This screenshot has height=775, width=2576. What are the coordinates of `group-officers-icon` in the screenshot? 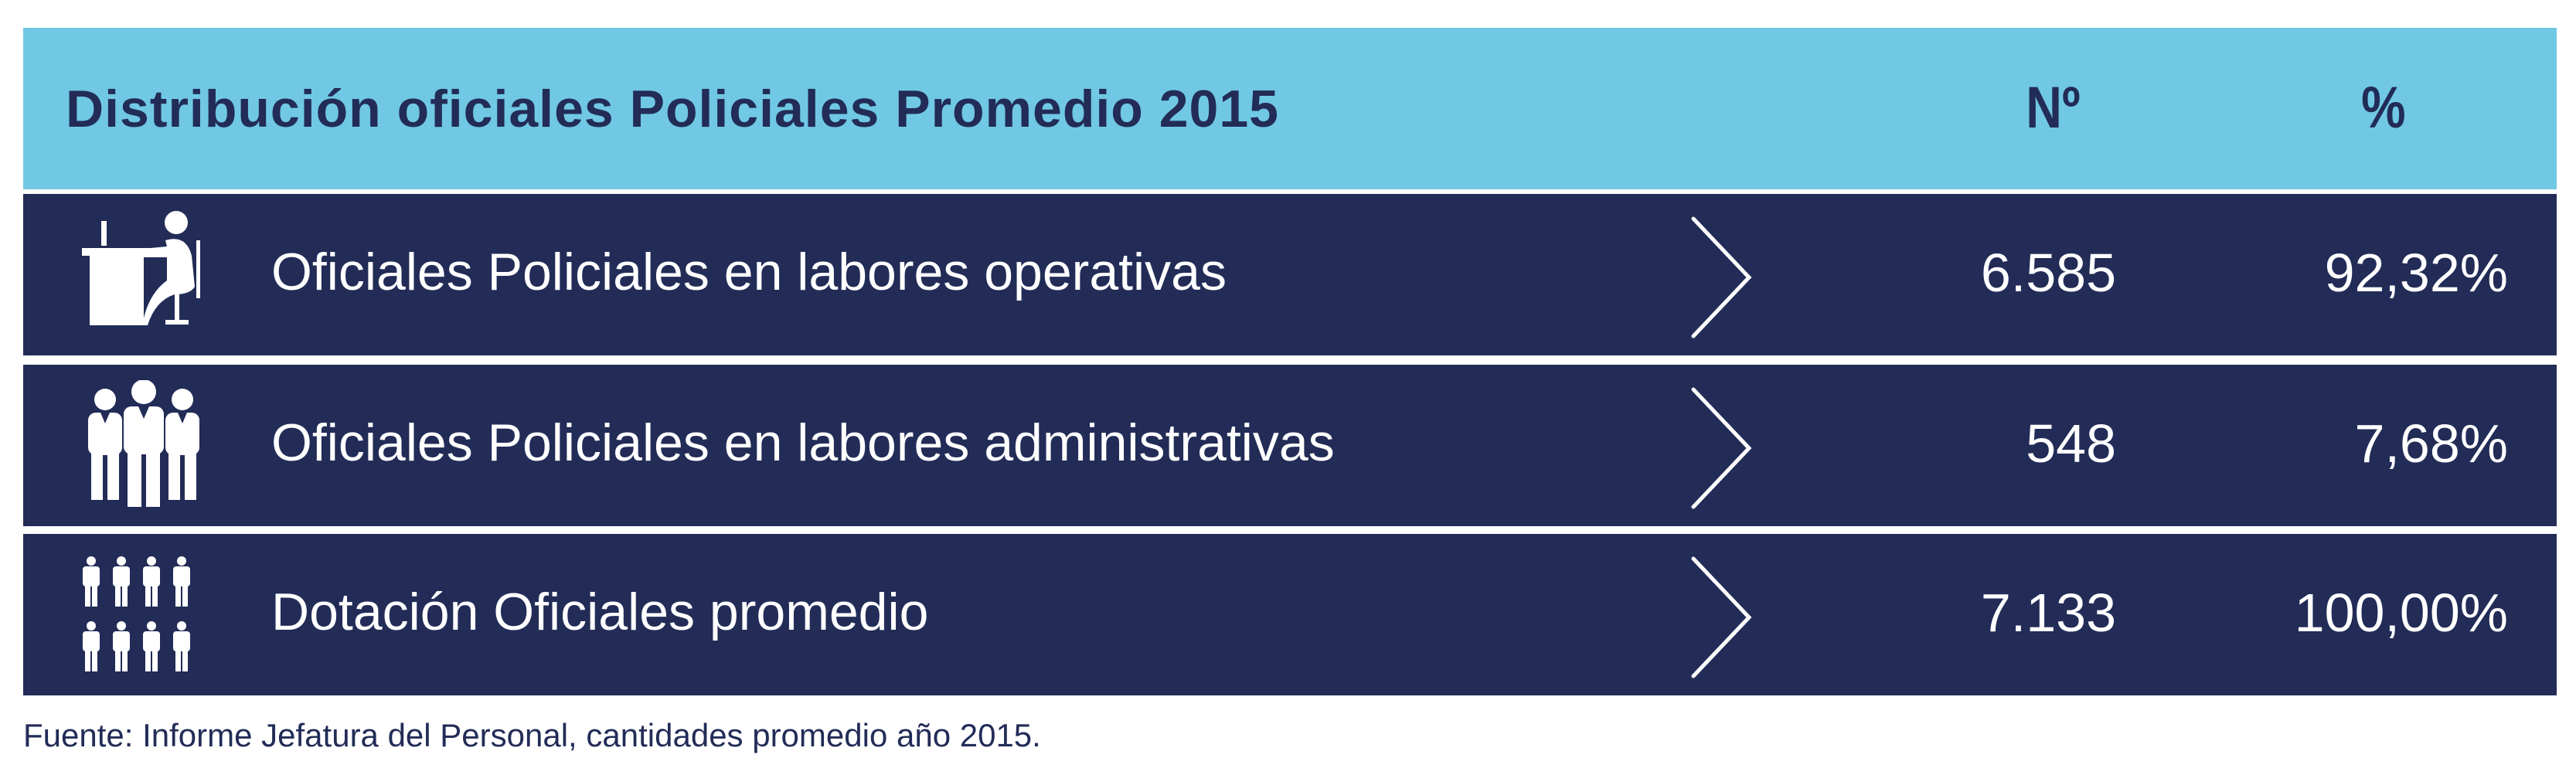 It's located at (143, 443).